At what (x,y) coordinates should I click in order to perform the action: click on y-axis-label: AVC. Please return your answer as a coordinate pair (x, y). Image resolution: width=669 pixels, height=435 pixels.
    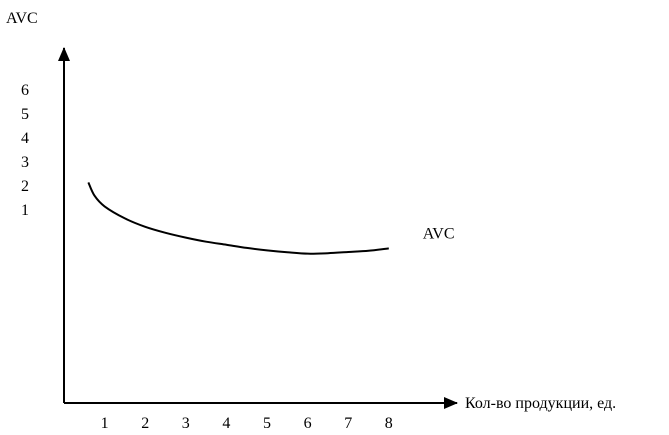
    Looking at the image, I should click on (22, 18).